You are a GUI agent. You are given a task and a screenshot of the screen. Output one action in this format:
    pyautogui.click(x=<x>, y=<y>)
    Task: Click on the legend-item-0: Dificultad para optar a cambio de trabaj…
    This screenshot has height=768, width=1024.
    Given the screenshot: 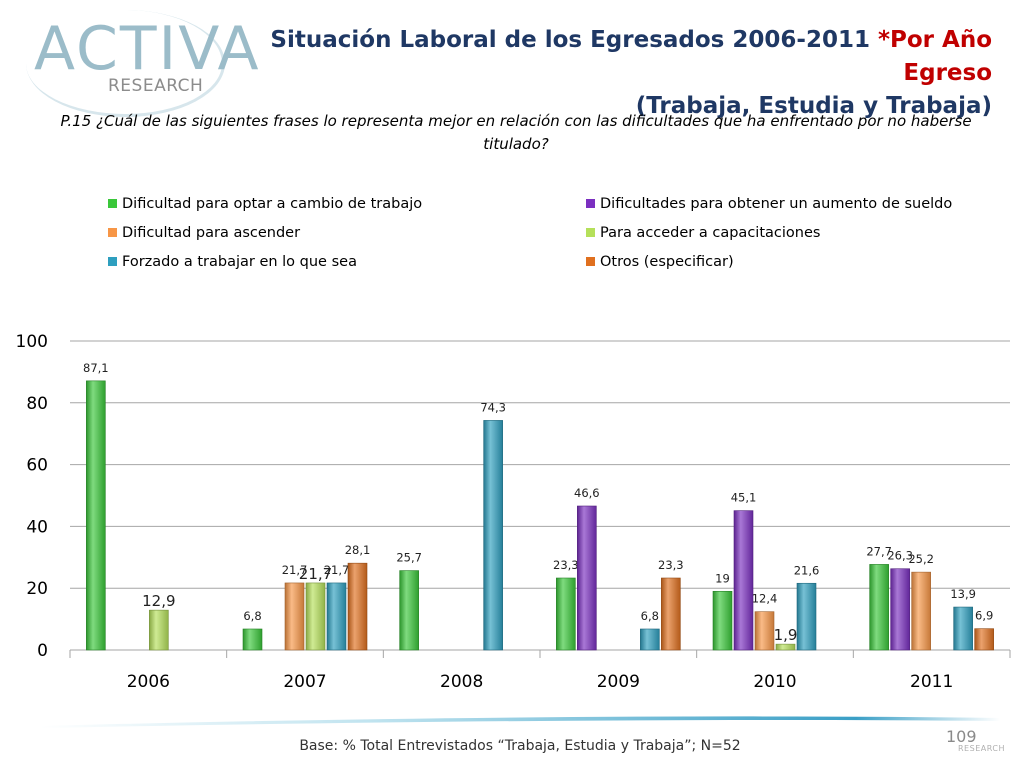 What is the action you would take?
    pyautogui.click(x=265, y=204)
    